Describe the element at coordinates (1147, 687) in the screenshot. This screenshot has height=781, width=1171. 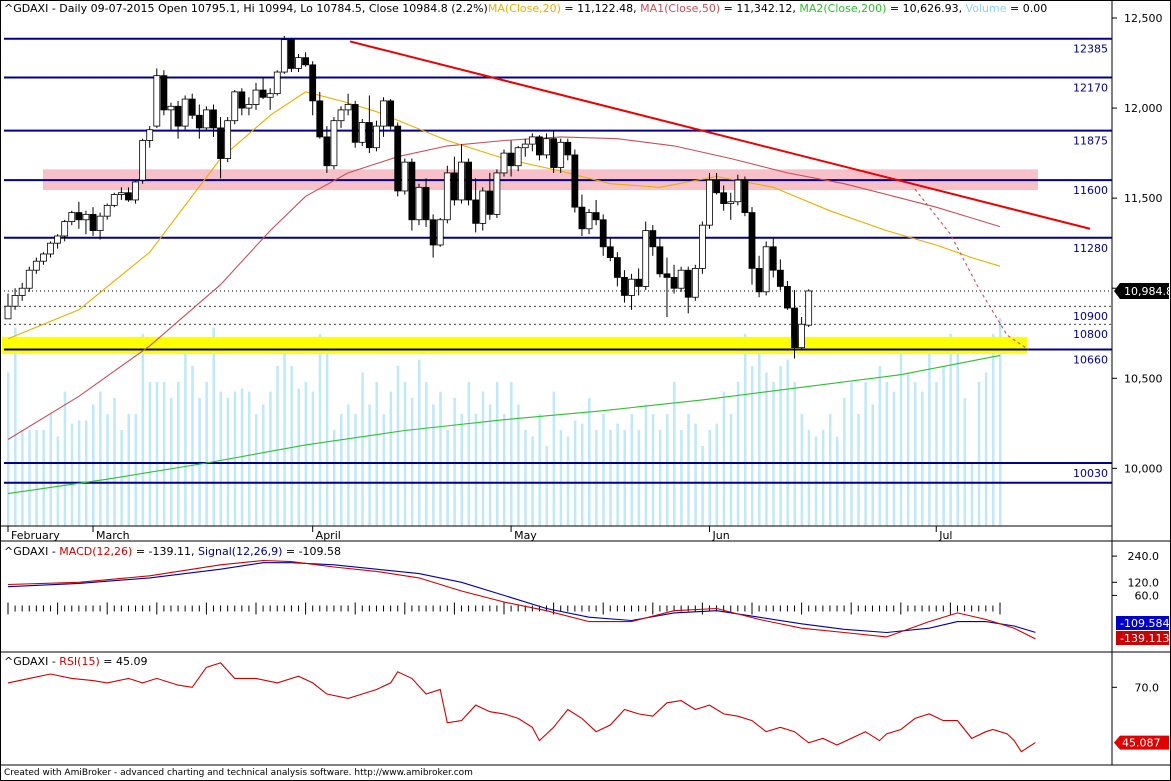
I see `rsi-y-tick-label: 70.0` at that location.